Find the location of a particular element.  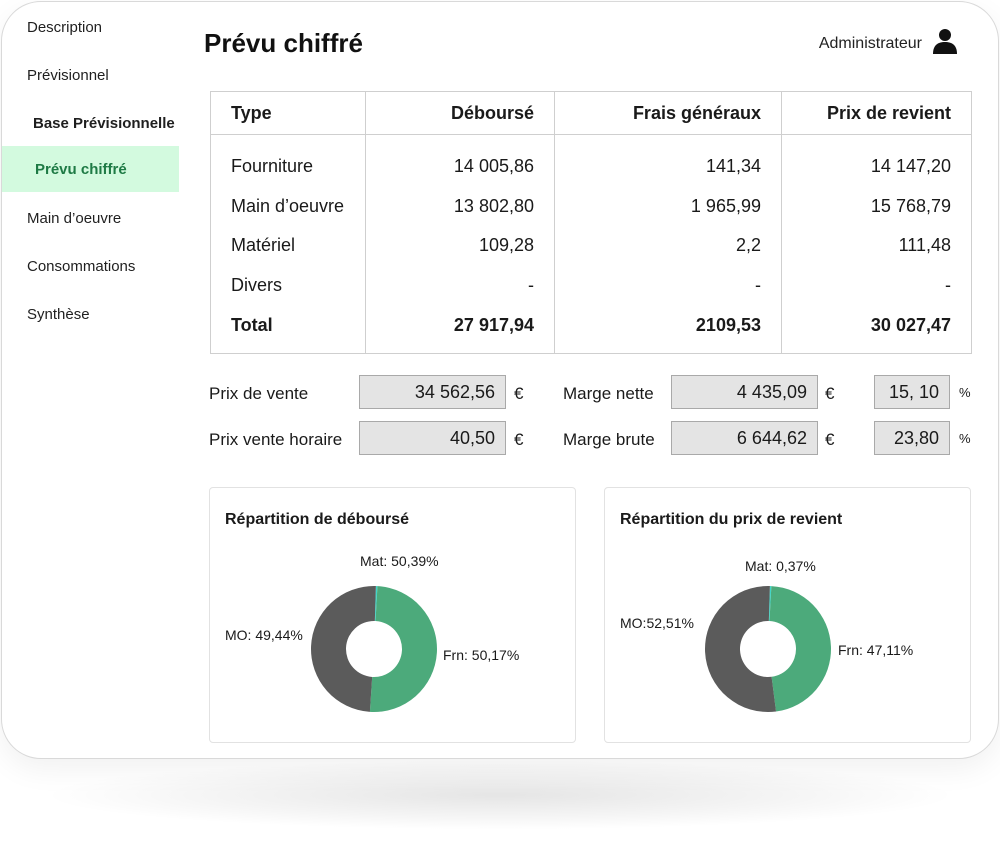

sidebar-item-main-oeuvre: Main d’oeuvre is located at coordinates (90, 218).